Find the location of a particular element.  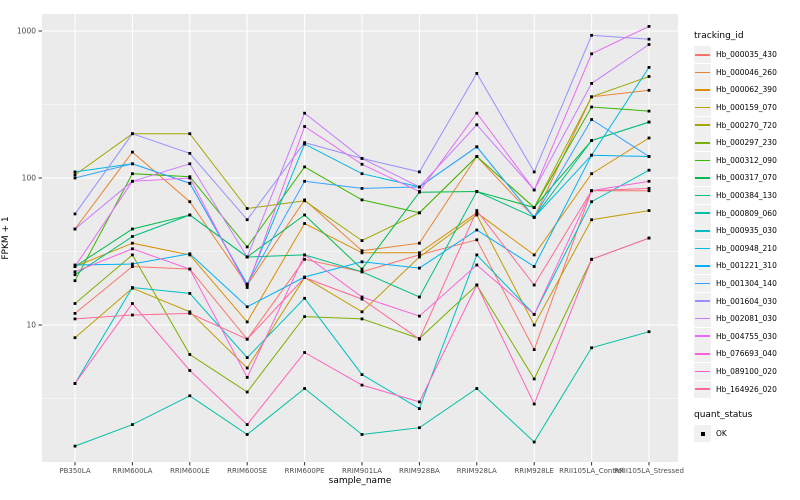

legend-item-label: Hb_000317_070 is located at coordinates (746, 178).